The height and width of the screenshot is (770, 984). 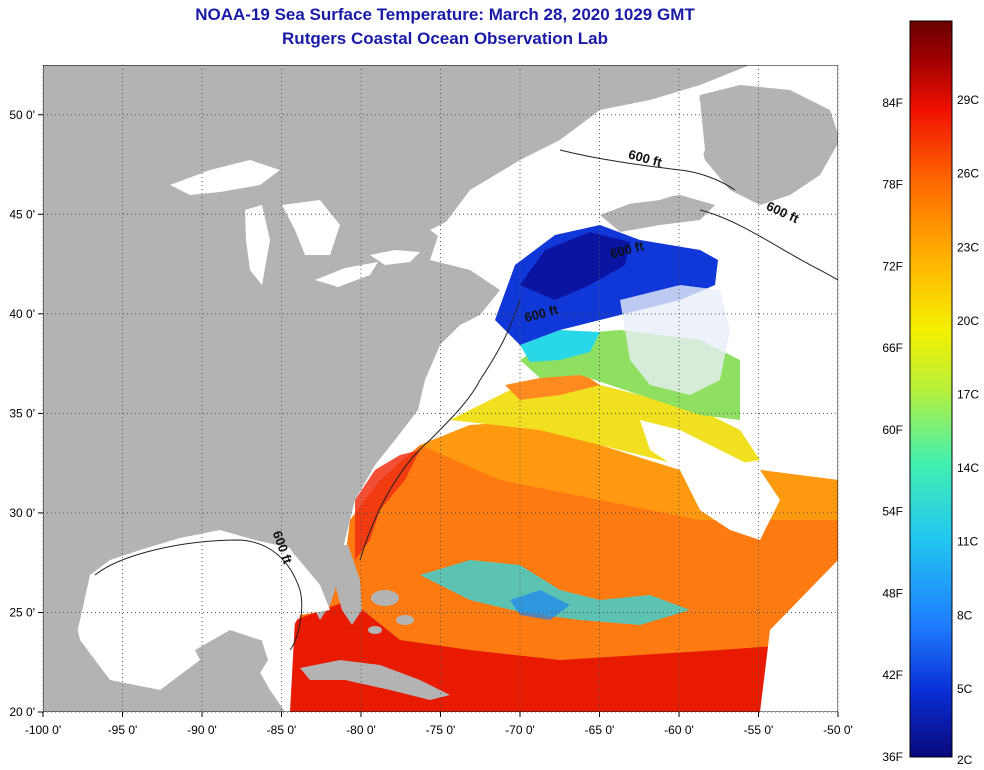 What do you see at coordinates (552, 386) in the screenshot?
I see `sst-orange-gulfstream` at bounding box center [552, 386].